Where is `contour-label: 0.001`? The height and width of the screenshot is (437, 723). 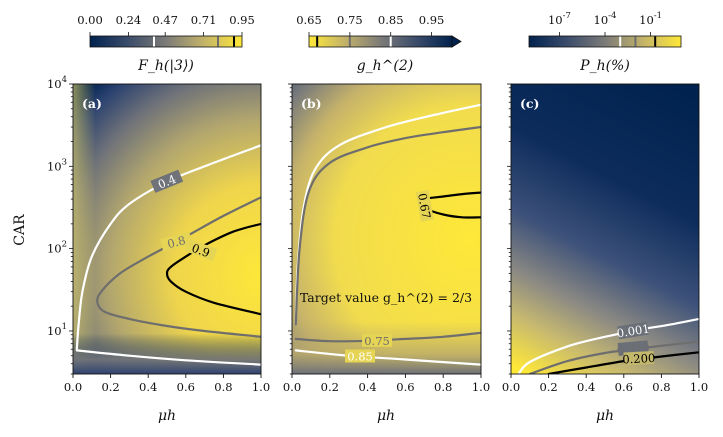 contour-label: 0.001 is located at coordinates (633, 330).